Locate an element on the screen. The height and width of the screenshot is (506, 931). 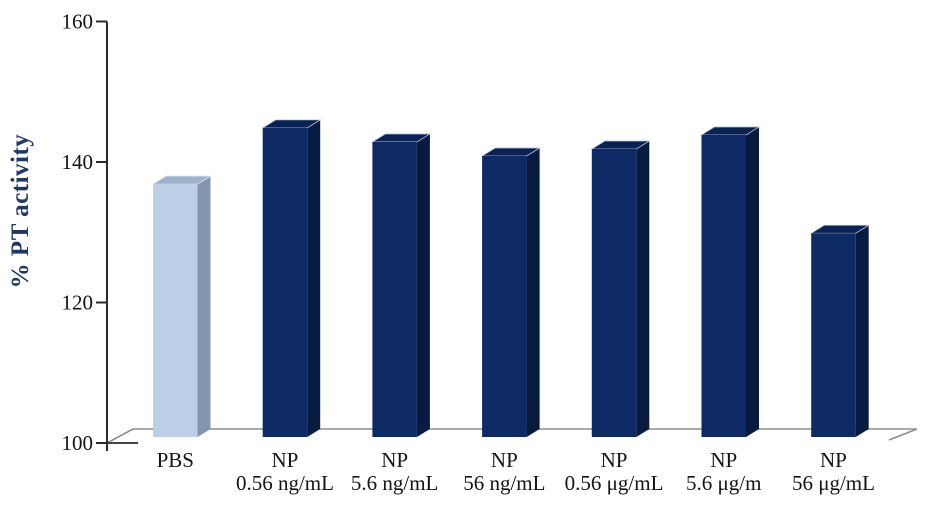
category-label-line2: 5.6 μg/m is located at coordinates (723, 483).